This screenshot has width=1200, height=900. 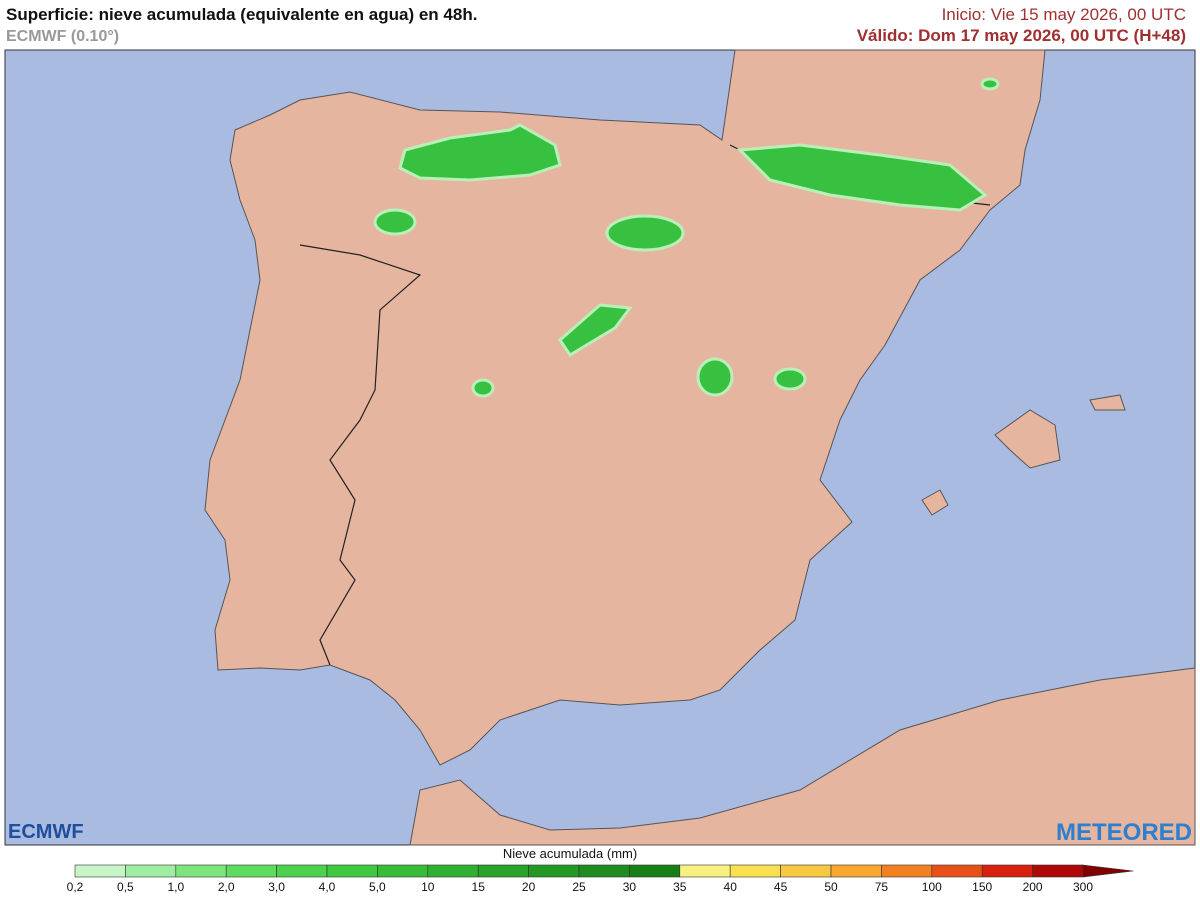 What do you see at coordinates (428, 887) in the screenshot?
I see `legend-label: 10` at bounding box center [428, 887].